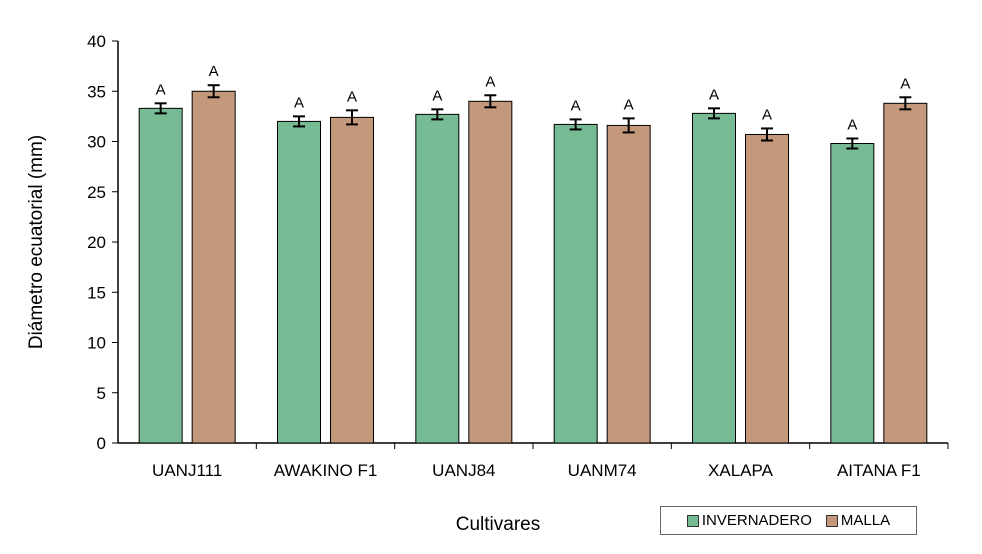  Describe the element at coordinates (96, 292) in the screenshot. I see `y-tick-label: 15` at that location.